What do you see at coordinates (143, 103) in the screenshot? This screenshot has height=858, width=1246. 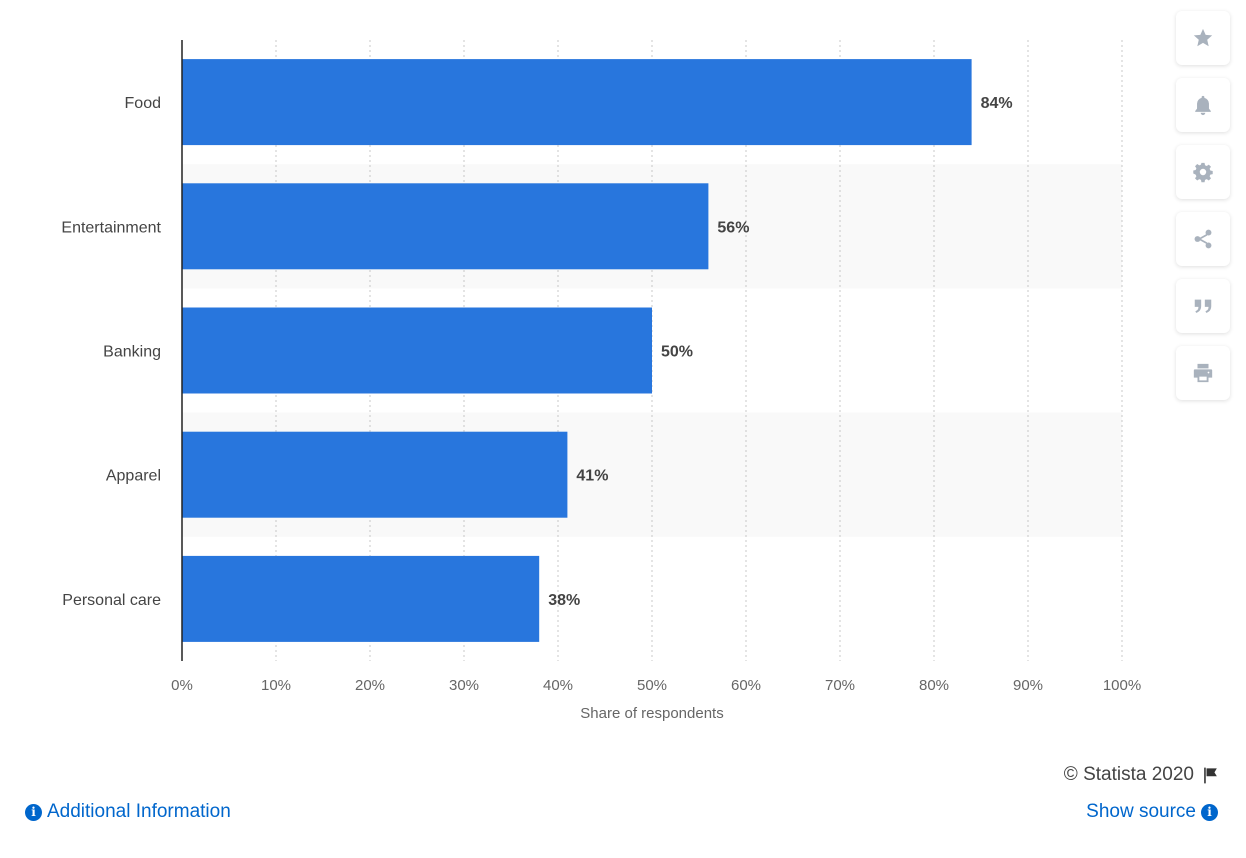 I see `category-label: Food` at bounding box center [143, 103].